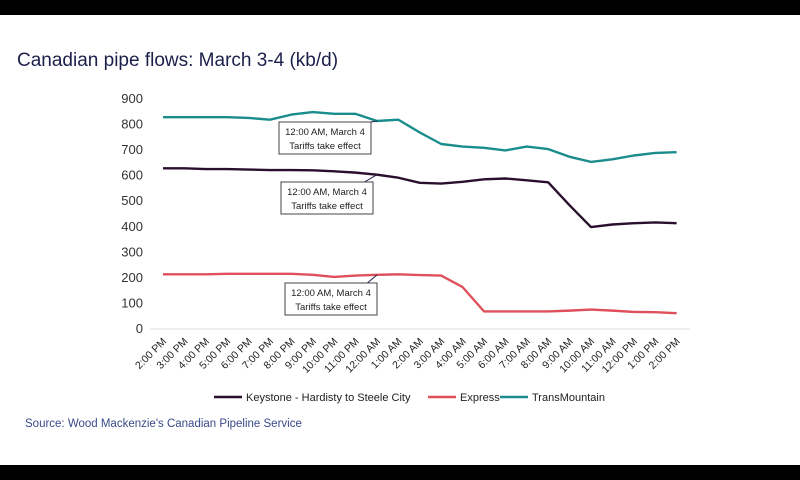 The image size is (800, 480). I want to click on y-tick-label: 900, so click(132, 98).